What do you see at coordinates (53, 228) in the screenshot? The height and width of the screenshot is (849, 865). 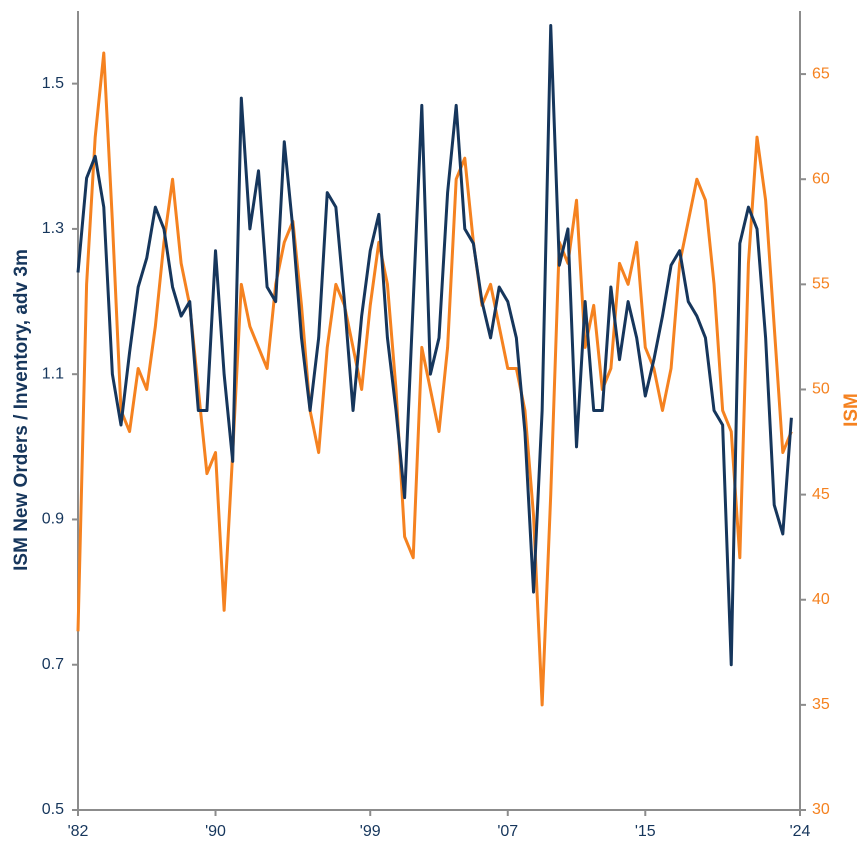 I see `y-tick-label: 1.3` at bounding box center [53, 228].